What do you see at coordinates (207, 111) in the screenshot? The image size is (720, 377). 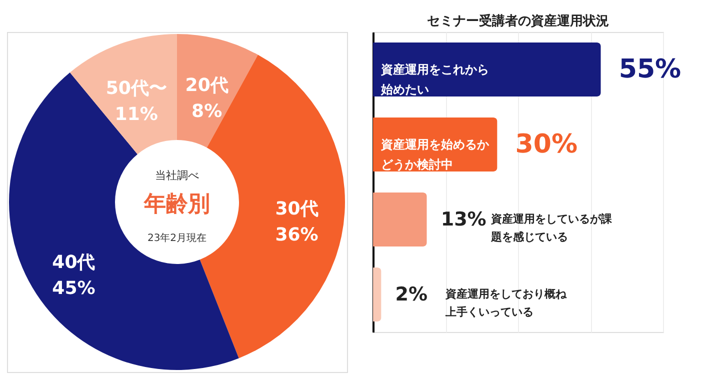 I see `data-label: 8%` at bounding box center [207, 111].